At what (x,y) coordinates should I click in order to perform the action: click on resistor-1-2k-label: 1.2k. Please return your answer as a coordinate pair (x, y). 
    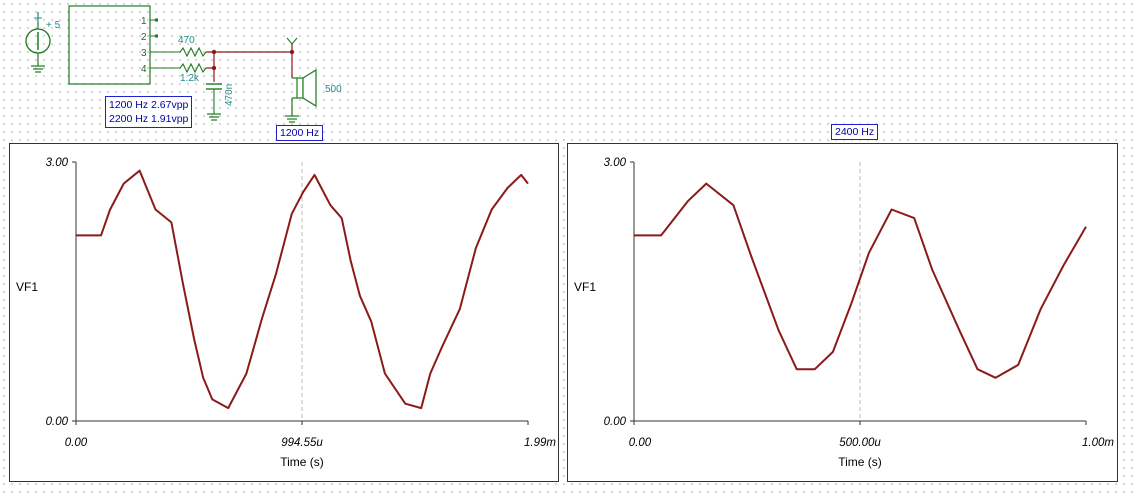
    Looking at the image, I should click on (190, 78).